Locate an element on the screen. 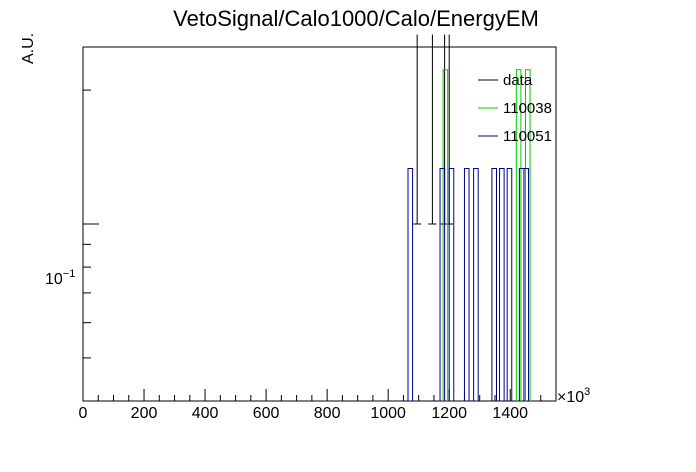  x-multiplier-base: ×10 is located at coordinates (570, 397).